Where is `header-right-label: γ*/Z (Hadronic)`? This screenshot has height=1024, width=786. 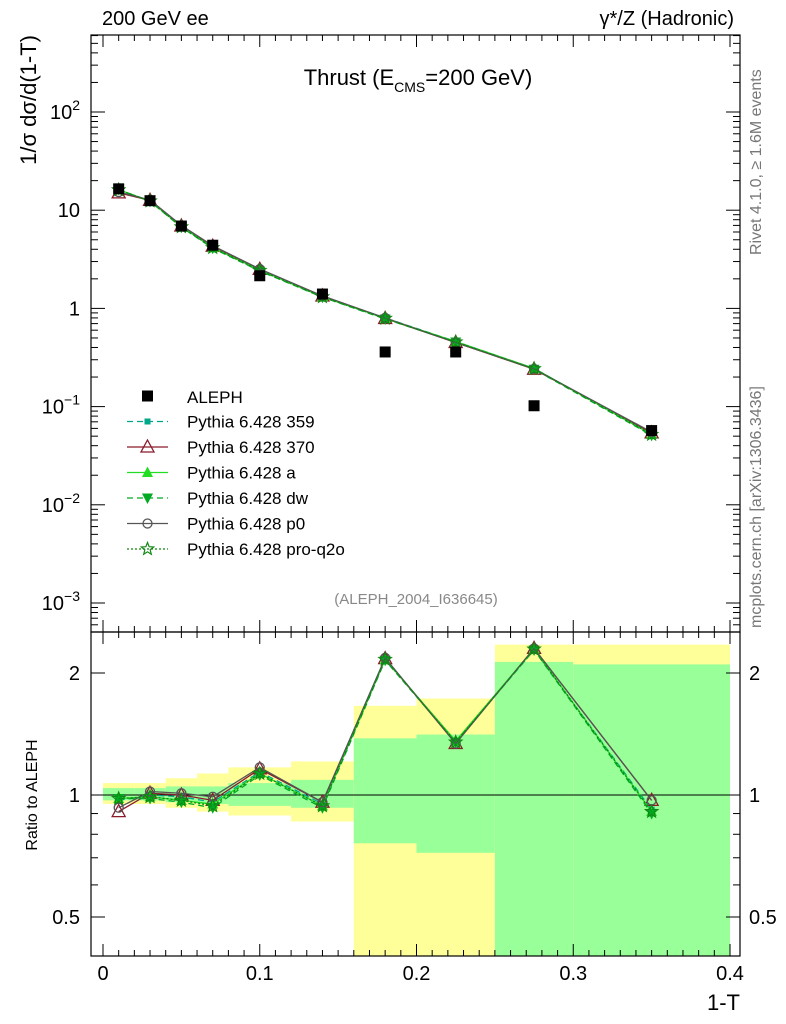
header-right-label: γ*/Z (Hadronic) is located at coordinates (666, 19).